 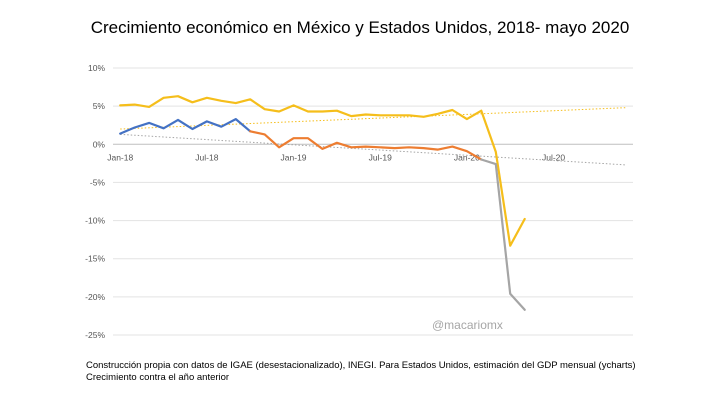 I want to click on watermark: @macariomx, so click(x=467, y=325).